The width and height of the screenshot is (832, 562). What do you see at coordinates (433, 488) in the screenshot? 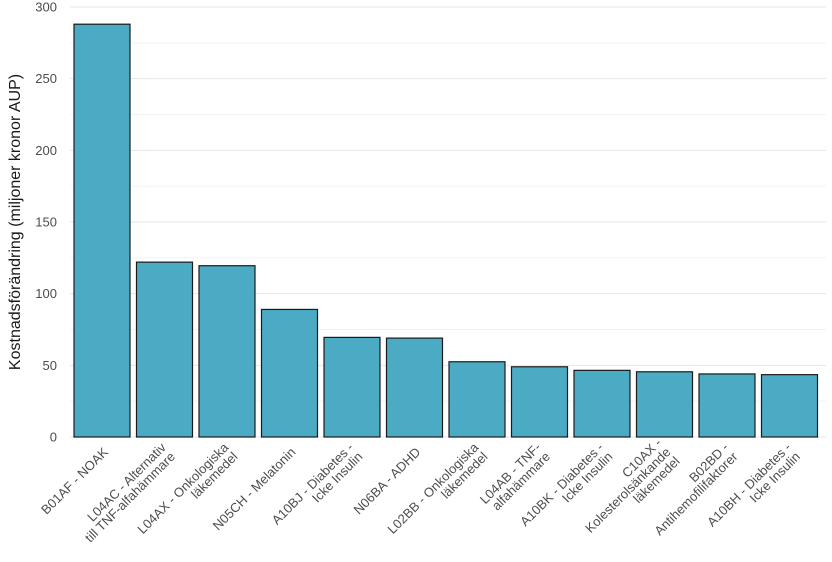
I see `x-tick-label-line: L02BB - Onkologiska` at bounding box center [433, 488].